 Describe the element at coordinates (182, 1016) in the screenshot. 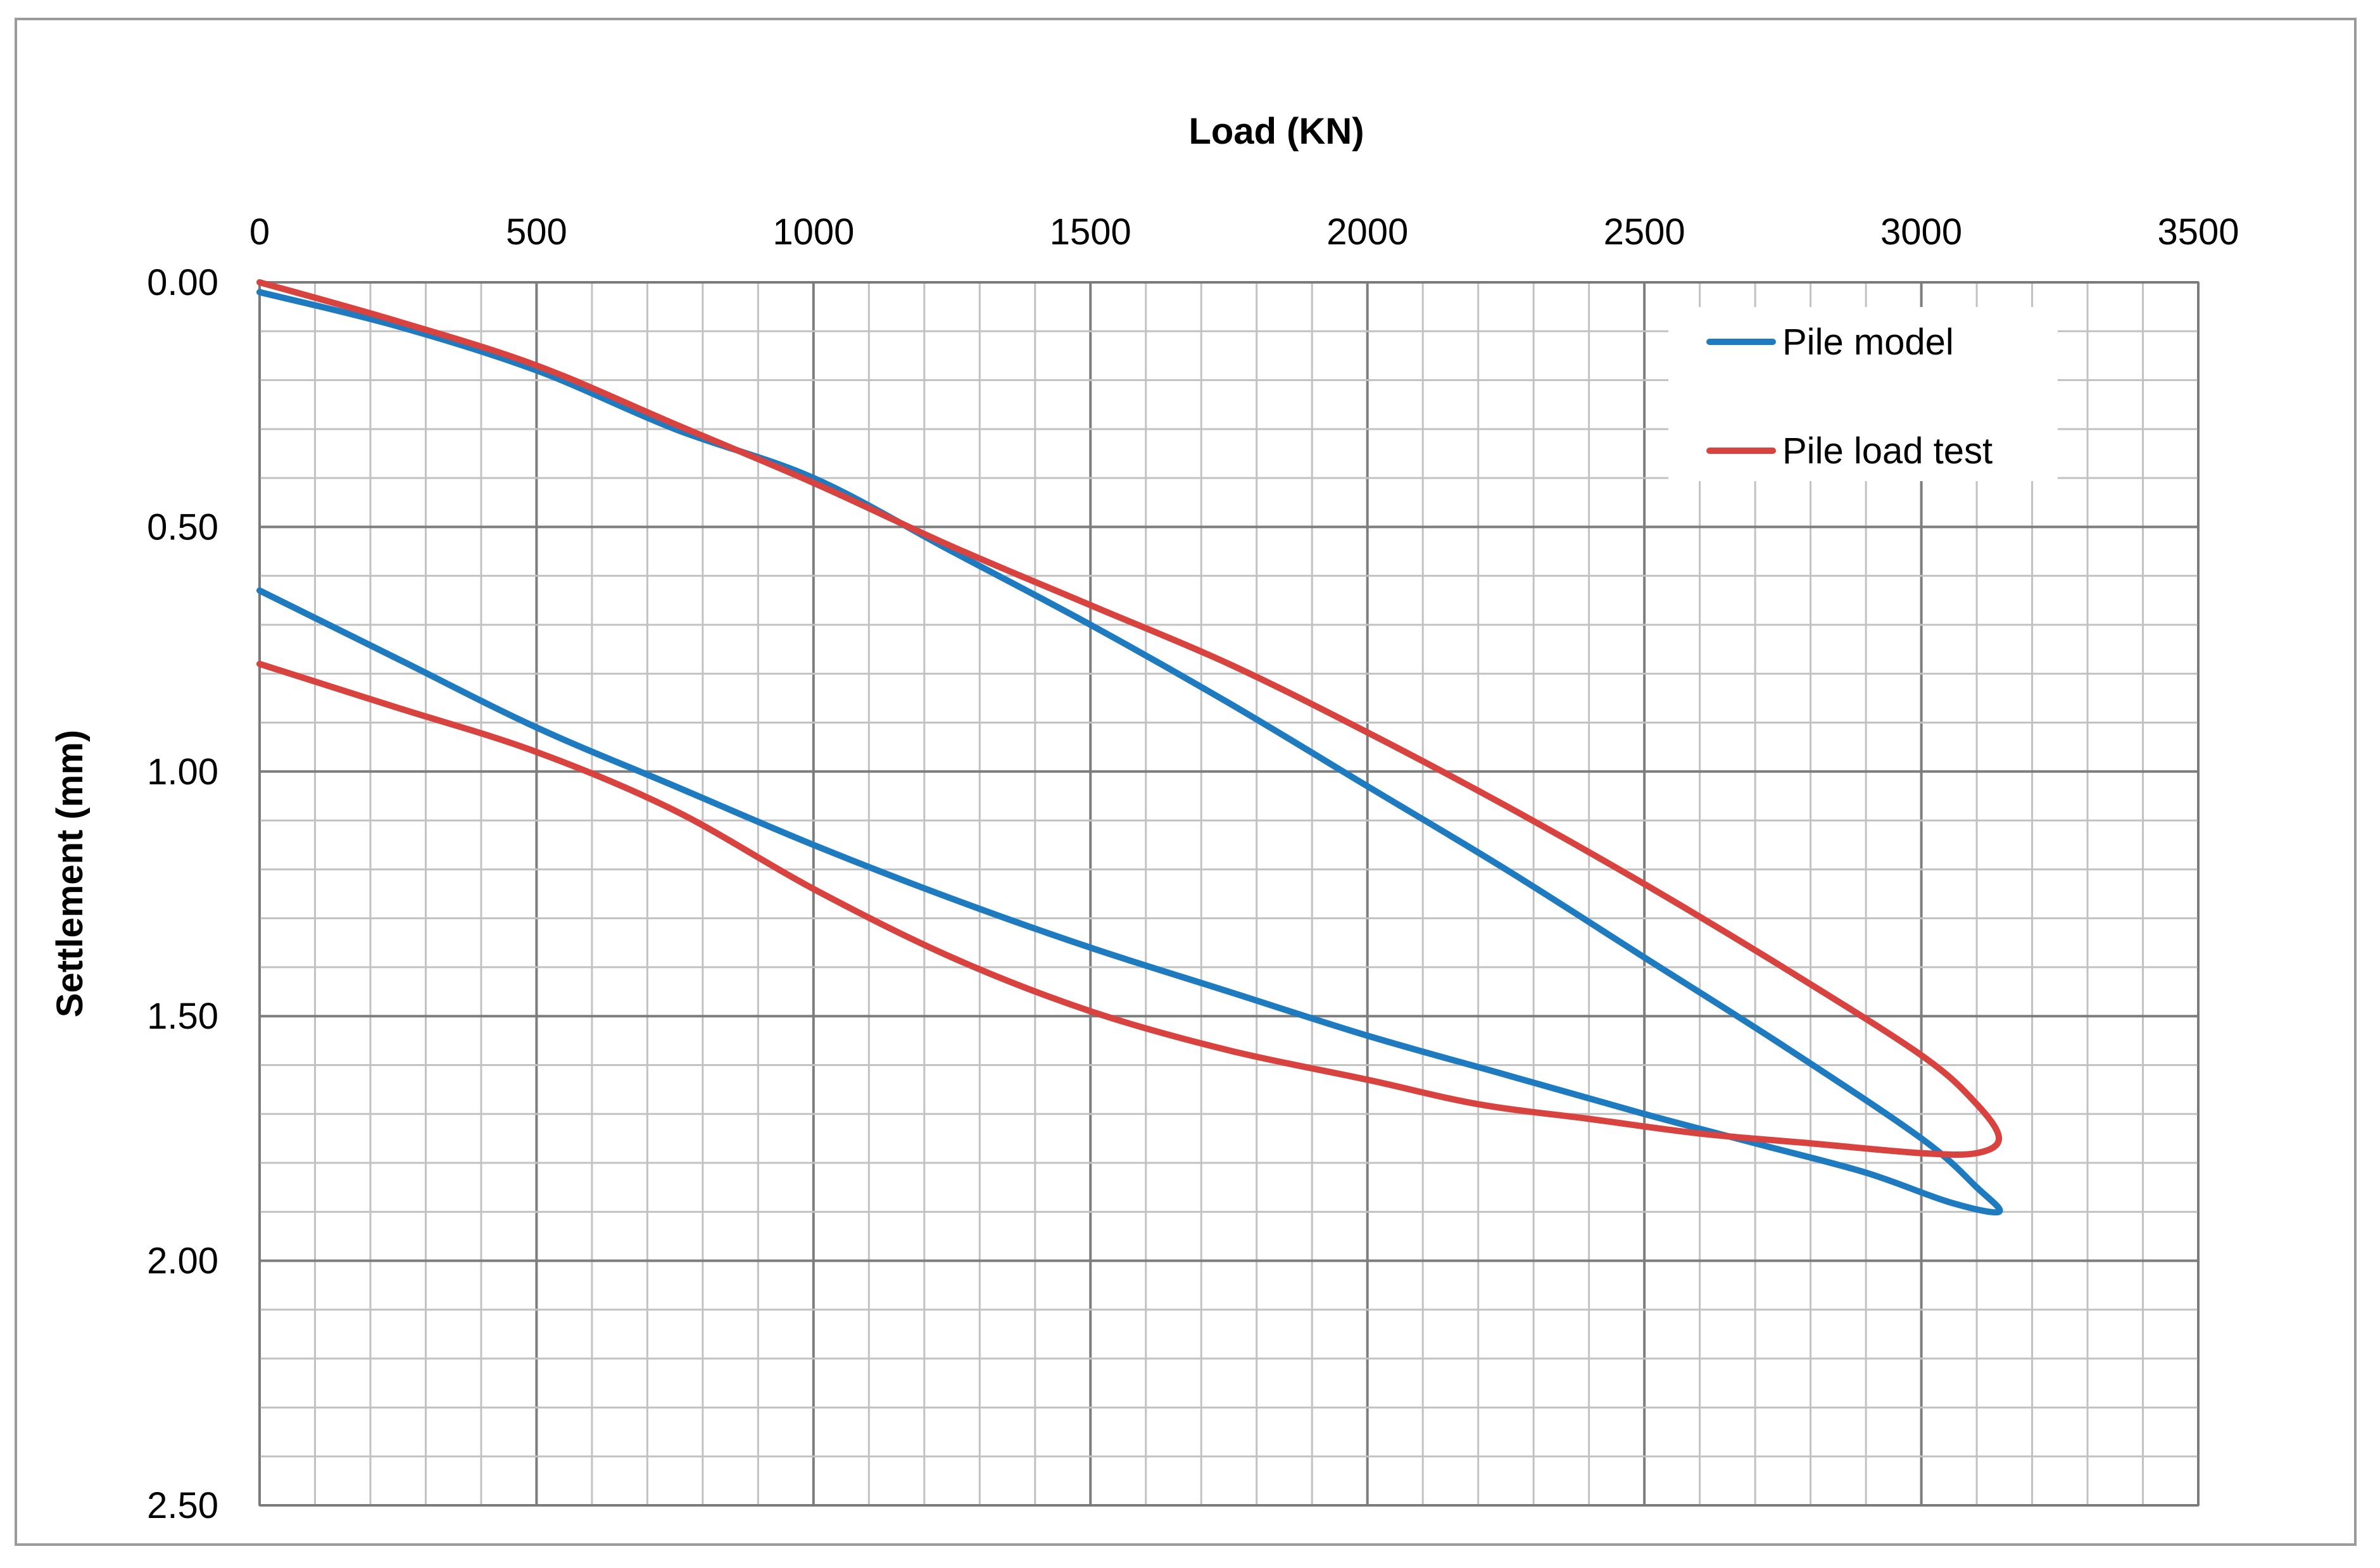

I see `y-tick-label: 1.50` at that location.